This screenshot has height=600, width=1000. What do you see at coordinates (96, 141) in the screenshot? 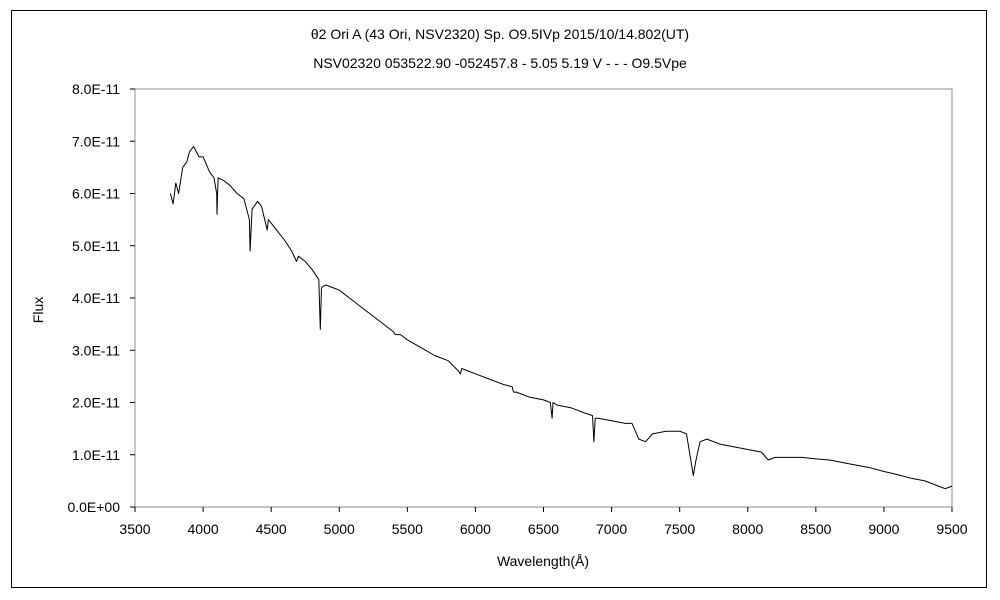
I see `y-tick-label: 7.0E-11` at bounding box center [96, 141].